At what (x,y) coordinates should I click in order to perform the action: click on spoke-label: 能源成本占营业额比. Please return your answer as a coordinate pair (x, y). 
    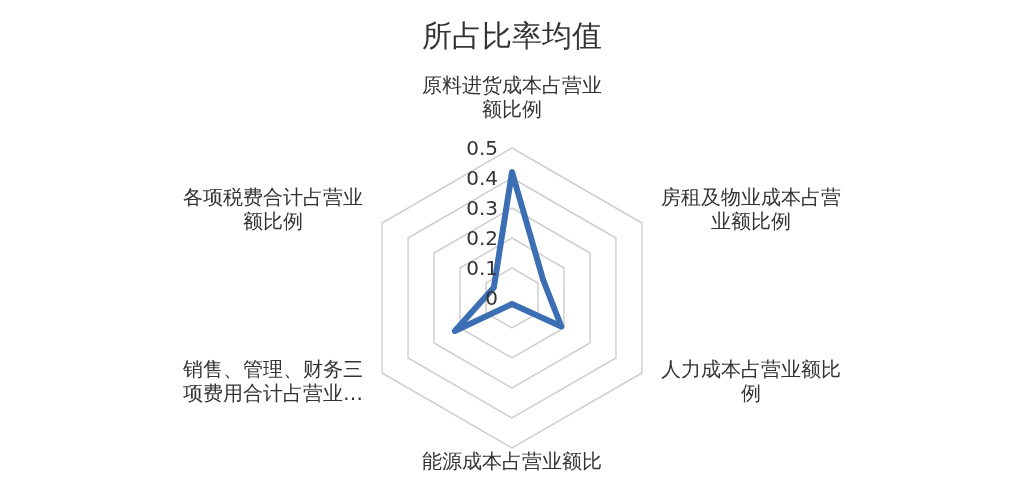
    Looking at the image, I should click on (512, 461).